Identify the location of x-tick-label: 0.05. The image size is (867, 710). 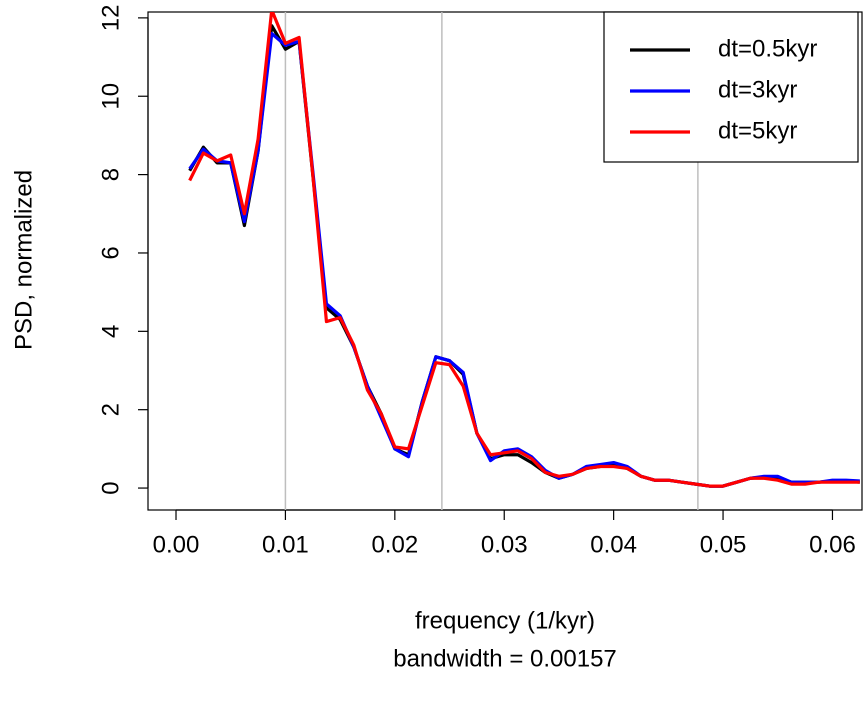
(723, 544).